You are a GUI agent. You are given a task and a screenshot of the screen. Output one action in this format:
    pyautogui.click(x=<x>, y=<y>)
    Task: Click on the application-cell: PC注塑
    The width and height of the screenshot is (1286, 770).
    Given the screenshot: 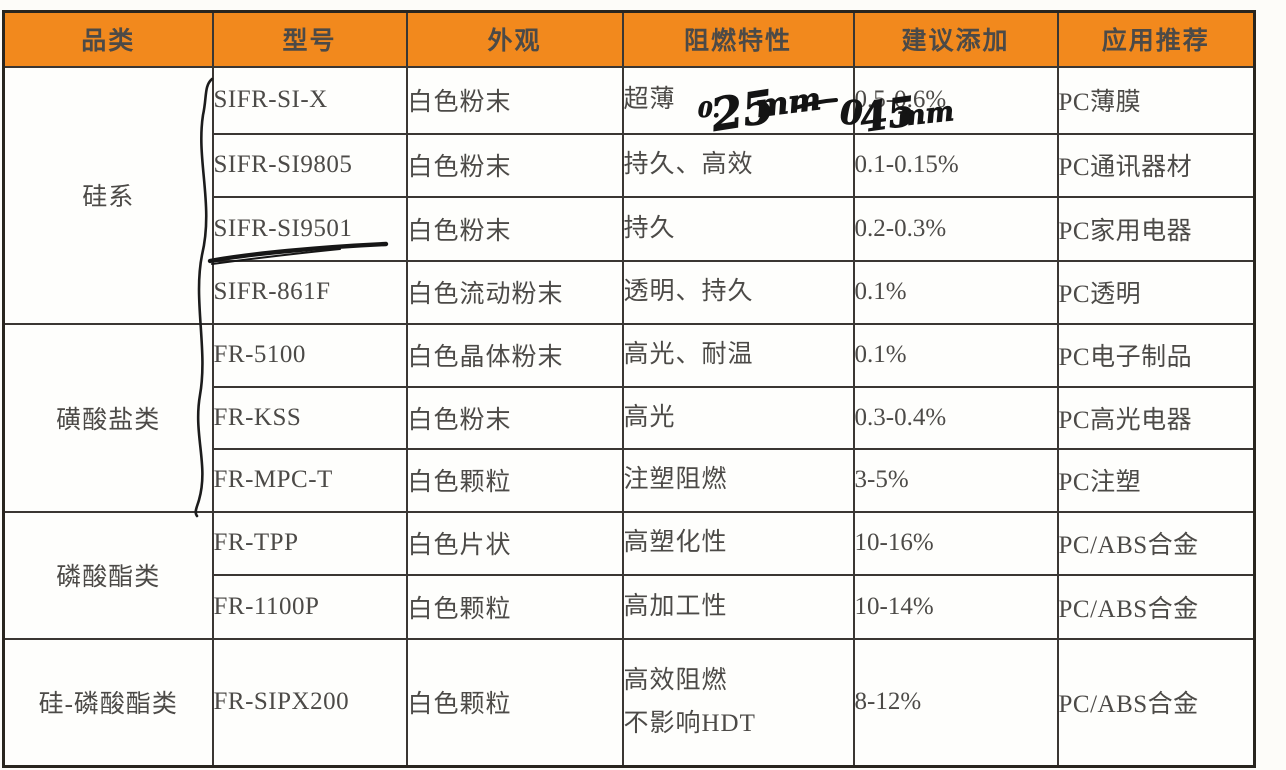 What is the action you would take?
    pyautogui.click(x=1156, y=480)
    